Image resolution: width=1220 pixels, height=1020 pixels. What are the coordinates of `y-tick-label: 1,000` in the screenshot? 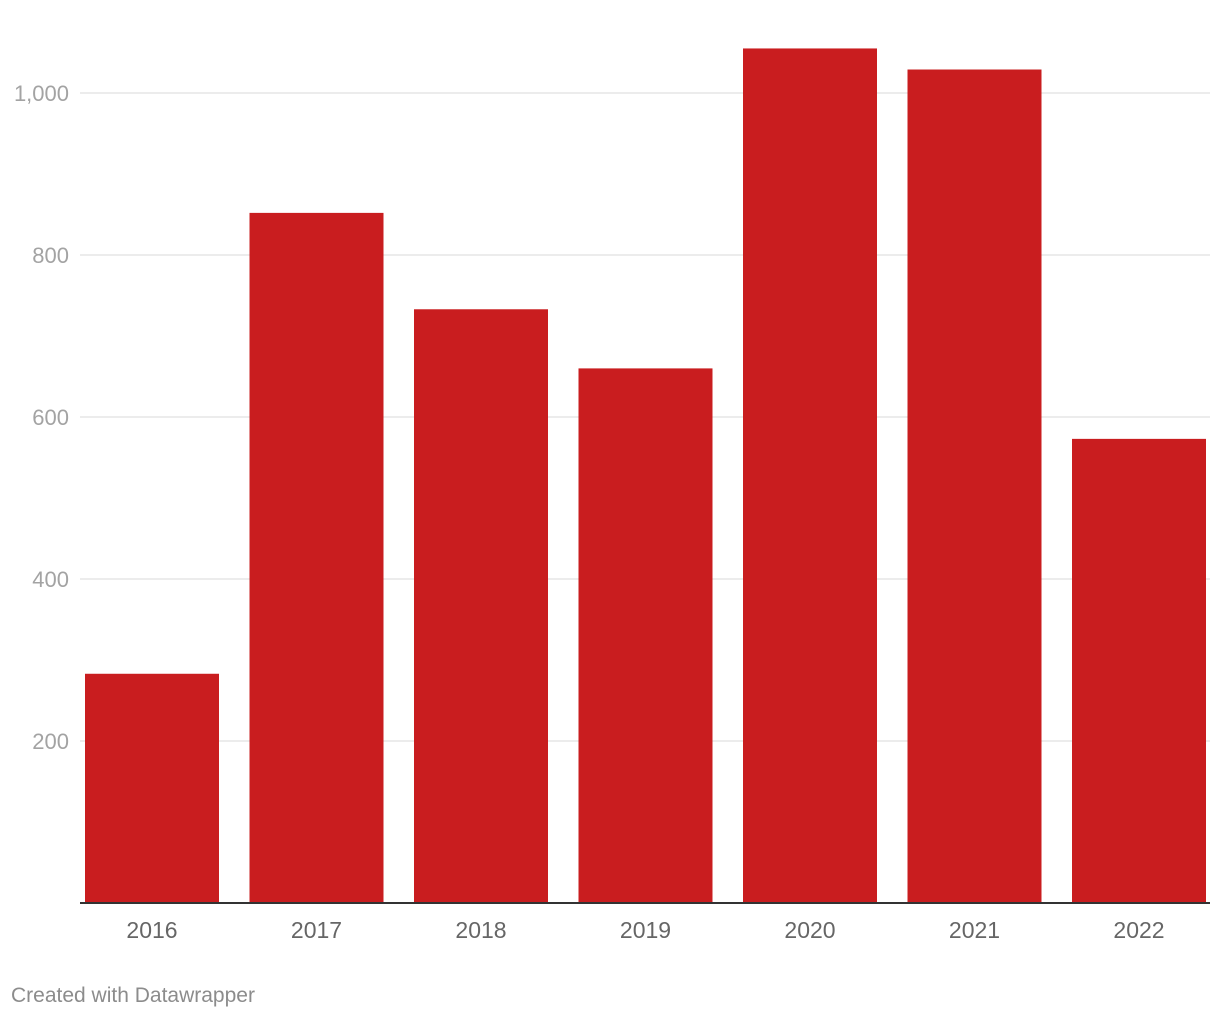 It's located at (41, 93).